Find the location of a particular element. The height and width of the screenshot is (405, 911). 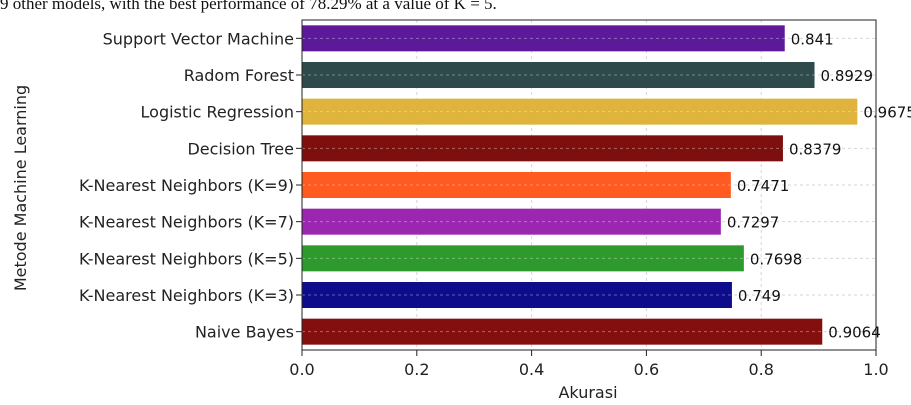

x-tick-label: 1.0 is located at coordinates (875, 369).